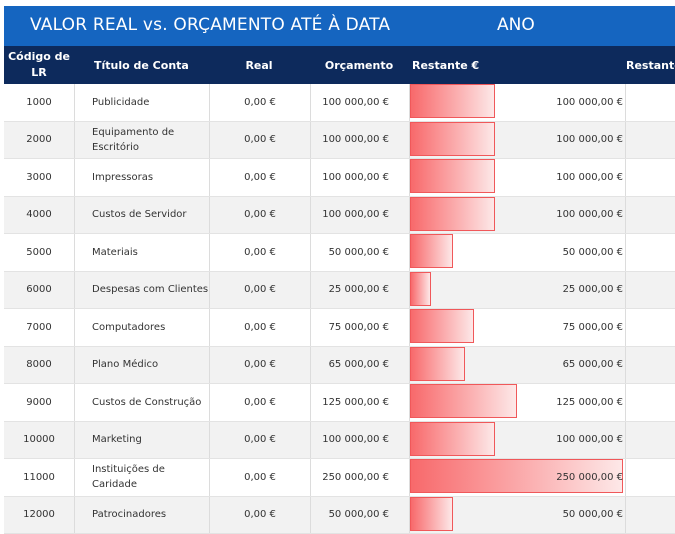 The image size is (675, 534). I want to click on cell-title: Computadores, so click(142, 327).